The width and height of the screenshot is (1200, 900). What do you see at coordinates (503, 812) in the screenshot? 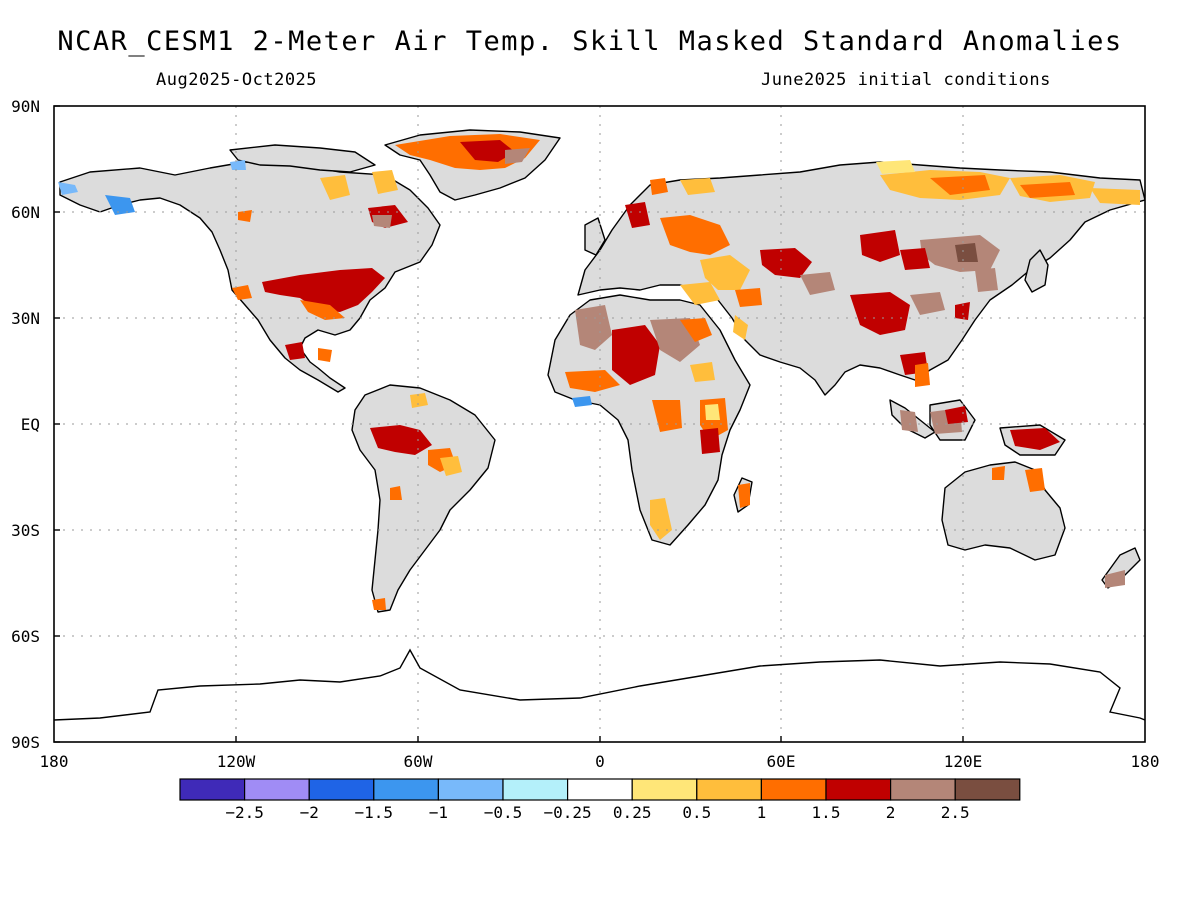
I see `colorbar-label: −0.5` at bounding box center [503, 812].